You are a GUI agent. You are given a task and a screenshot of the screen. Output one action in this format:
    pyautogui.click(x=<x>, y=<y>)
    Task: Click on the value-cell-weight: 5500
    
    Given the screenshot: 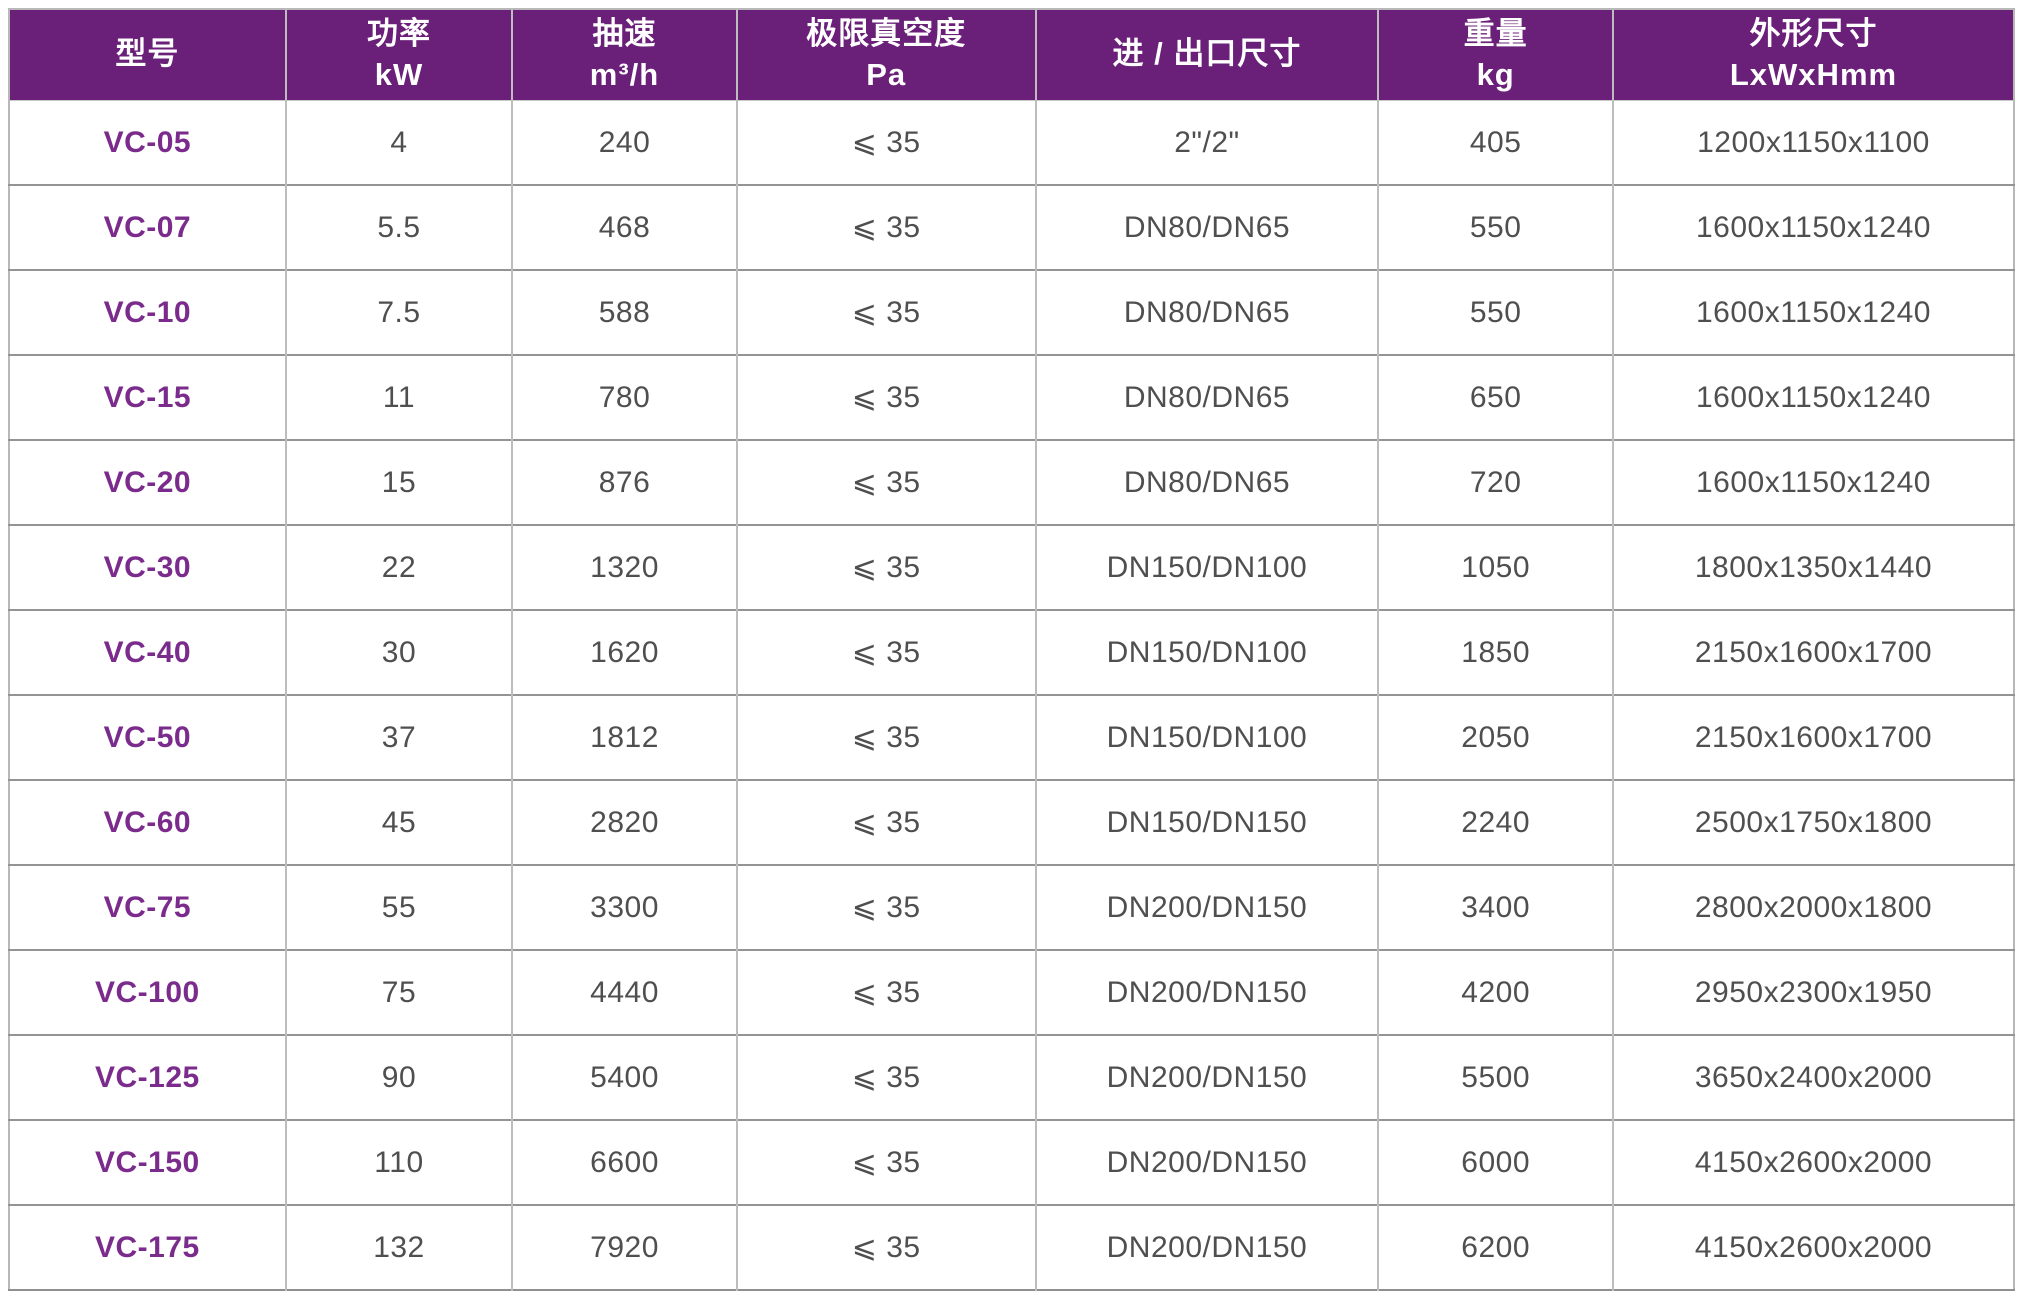 What is the action you would take?
    pyautogui.click(x=1495, y=1077)
    